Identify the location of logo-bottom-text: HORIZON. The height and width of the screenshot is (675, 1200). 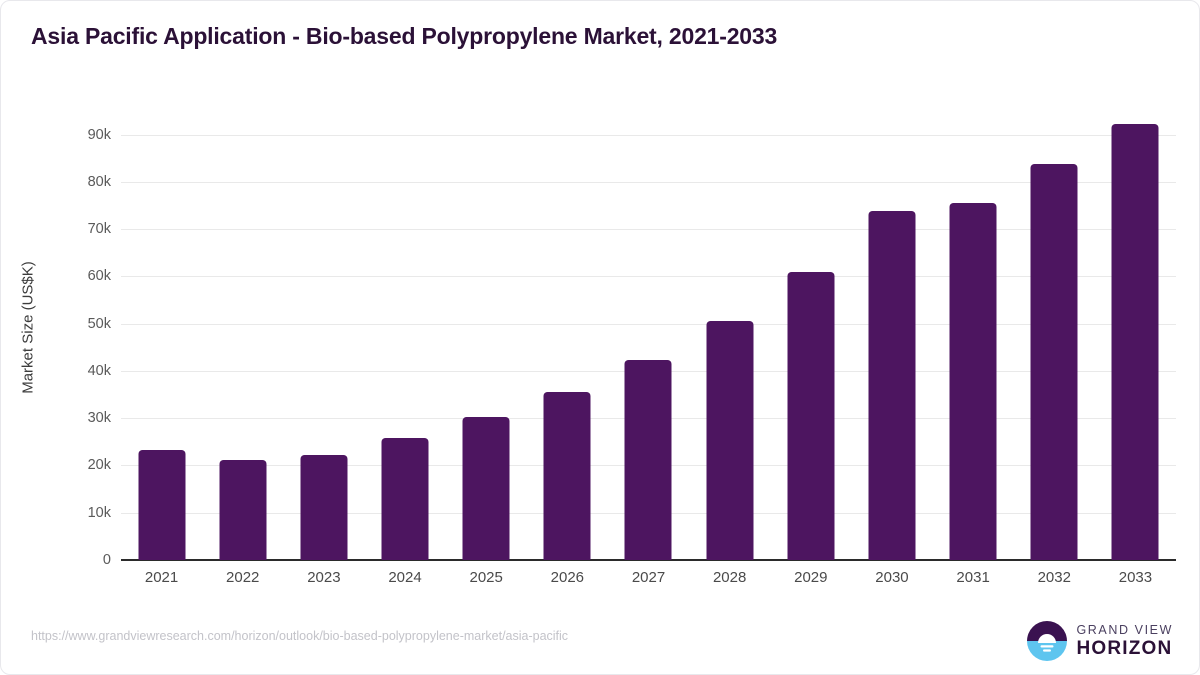
(1124, 649).